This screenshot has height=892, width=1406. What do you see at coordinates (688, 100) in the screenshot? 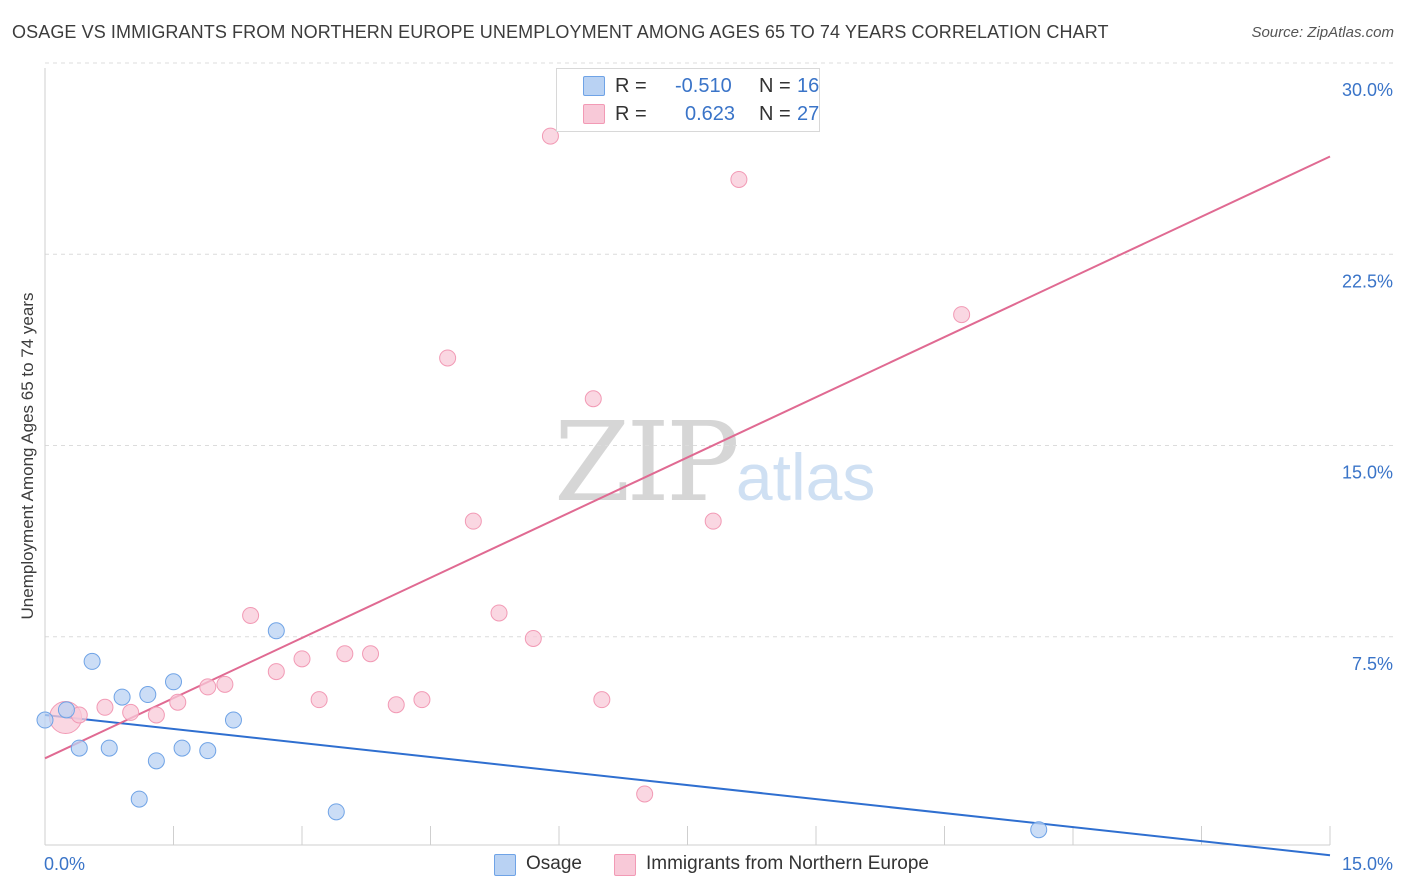
I see `correlation-legend: R = -0.510 N = 16 R = 0.623 N = 27` at bounding box center [688, 100].